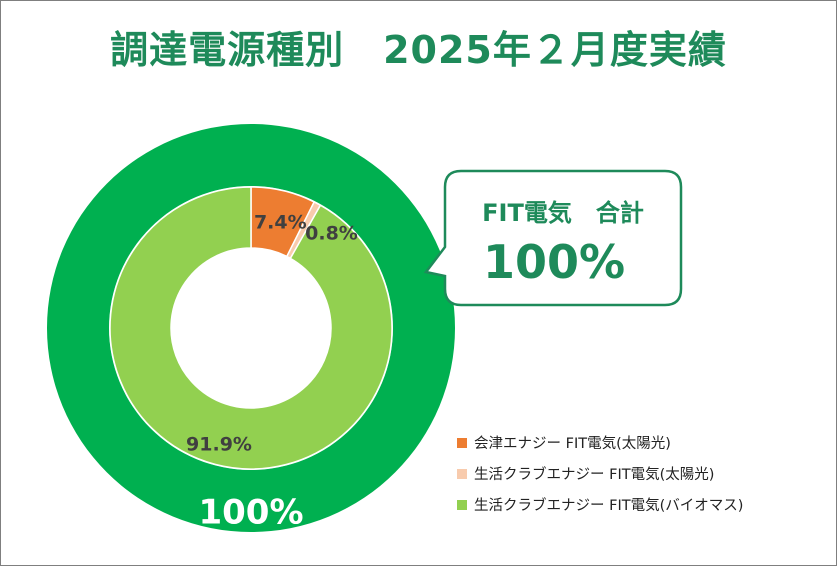  I want to click on legend-label: 生活クラブエナジー FIT電気(バイオマス), so click(609, 506).